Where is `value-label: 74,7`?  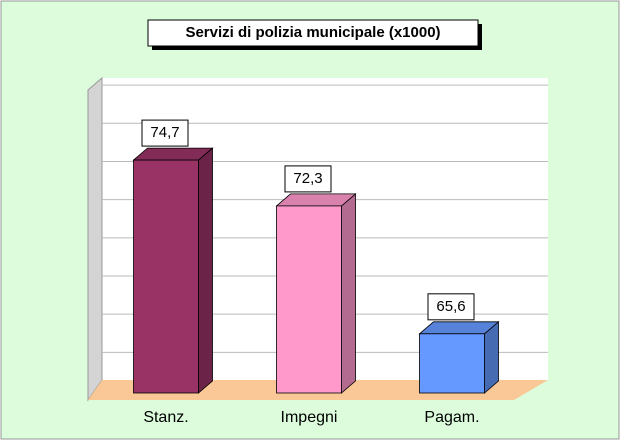
value-label: 74,7 is located at coordinates (164, 132).